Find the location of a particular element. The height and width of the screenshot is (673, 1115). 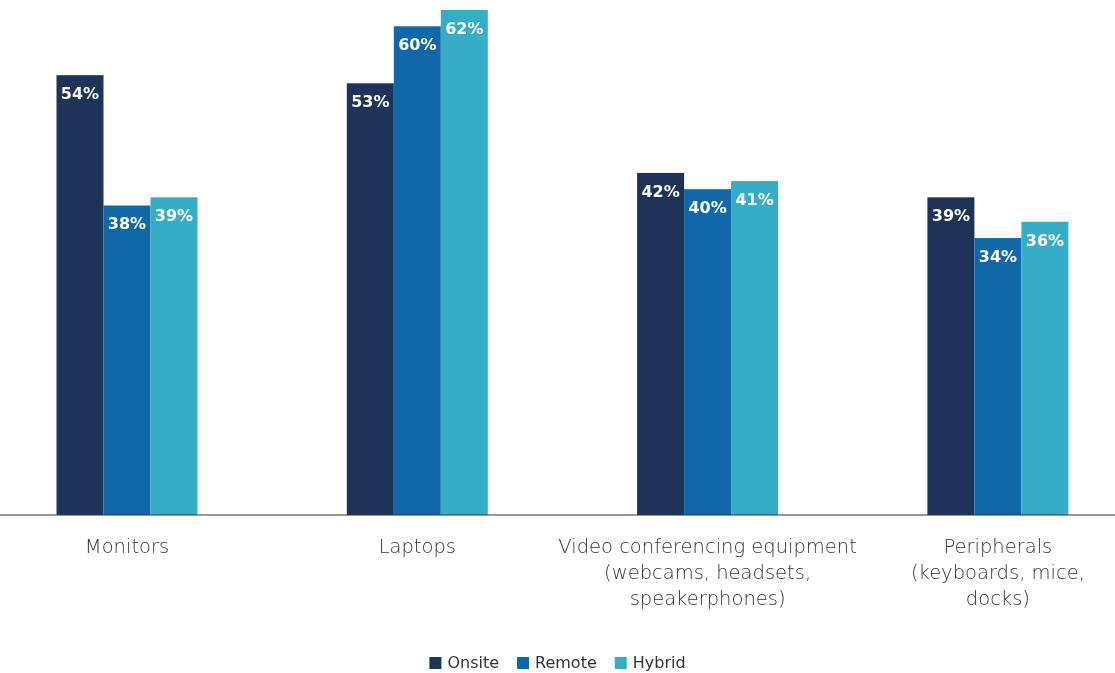

data-label: 38% is located at coordinates (127, 224).